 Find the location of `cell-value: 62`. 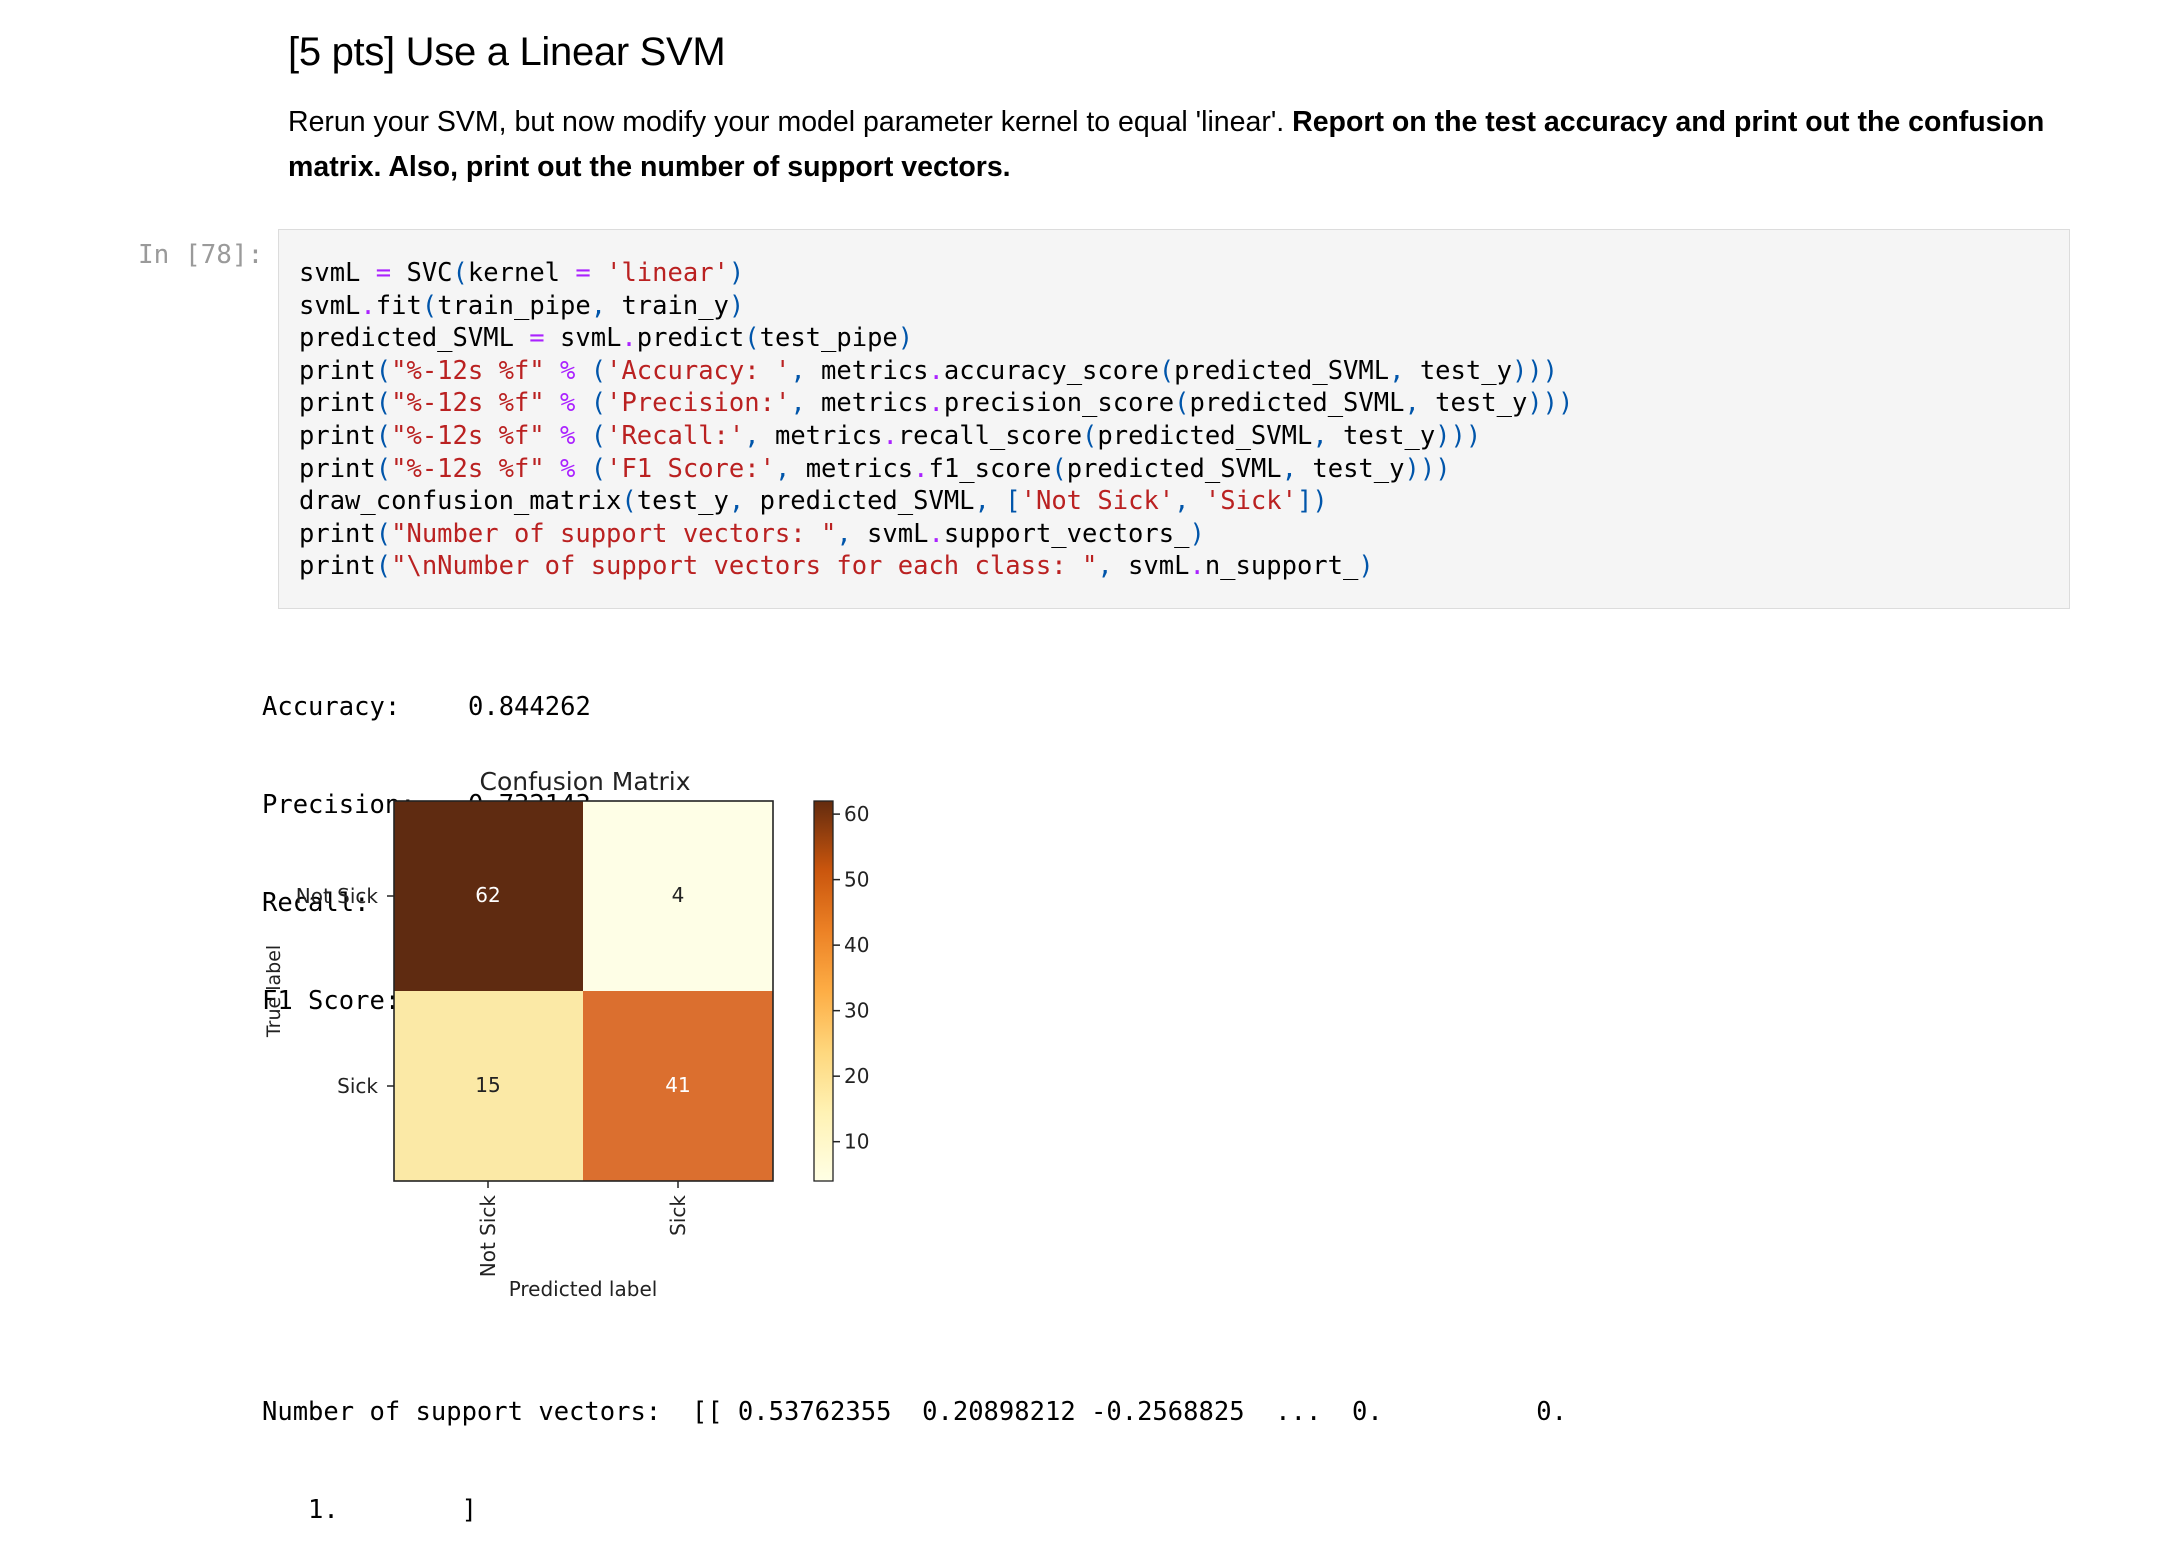

cell-value: 62 is located at coordinates (487, 895).